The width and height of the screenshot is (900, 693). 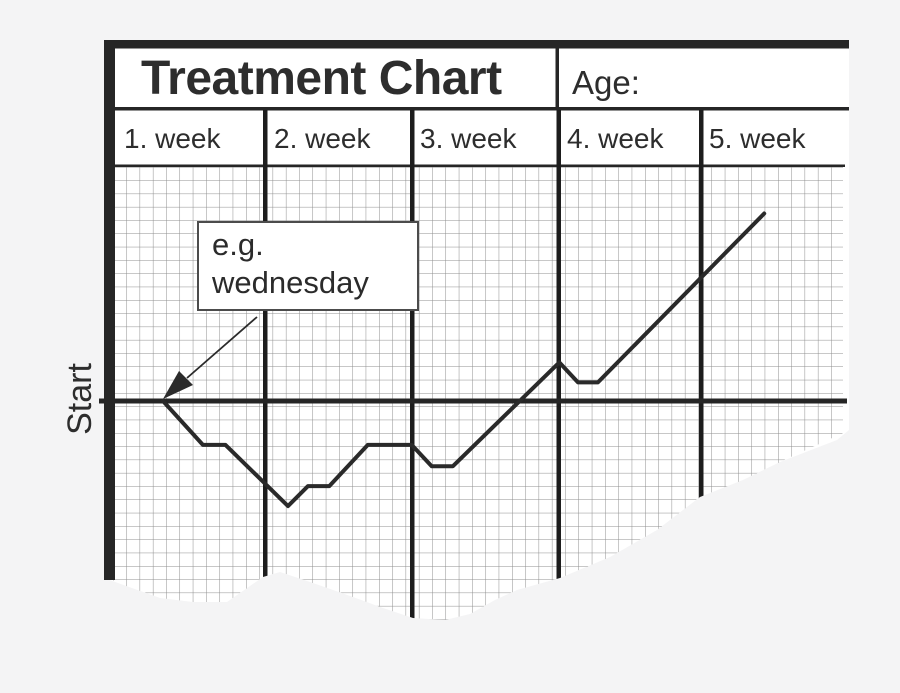 What do you see at coordinates (265, 138) in the screenshot?
I see `week-divider-1-header` at bounding box center [265, 138].